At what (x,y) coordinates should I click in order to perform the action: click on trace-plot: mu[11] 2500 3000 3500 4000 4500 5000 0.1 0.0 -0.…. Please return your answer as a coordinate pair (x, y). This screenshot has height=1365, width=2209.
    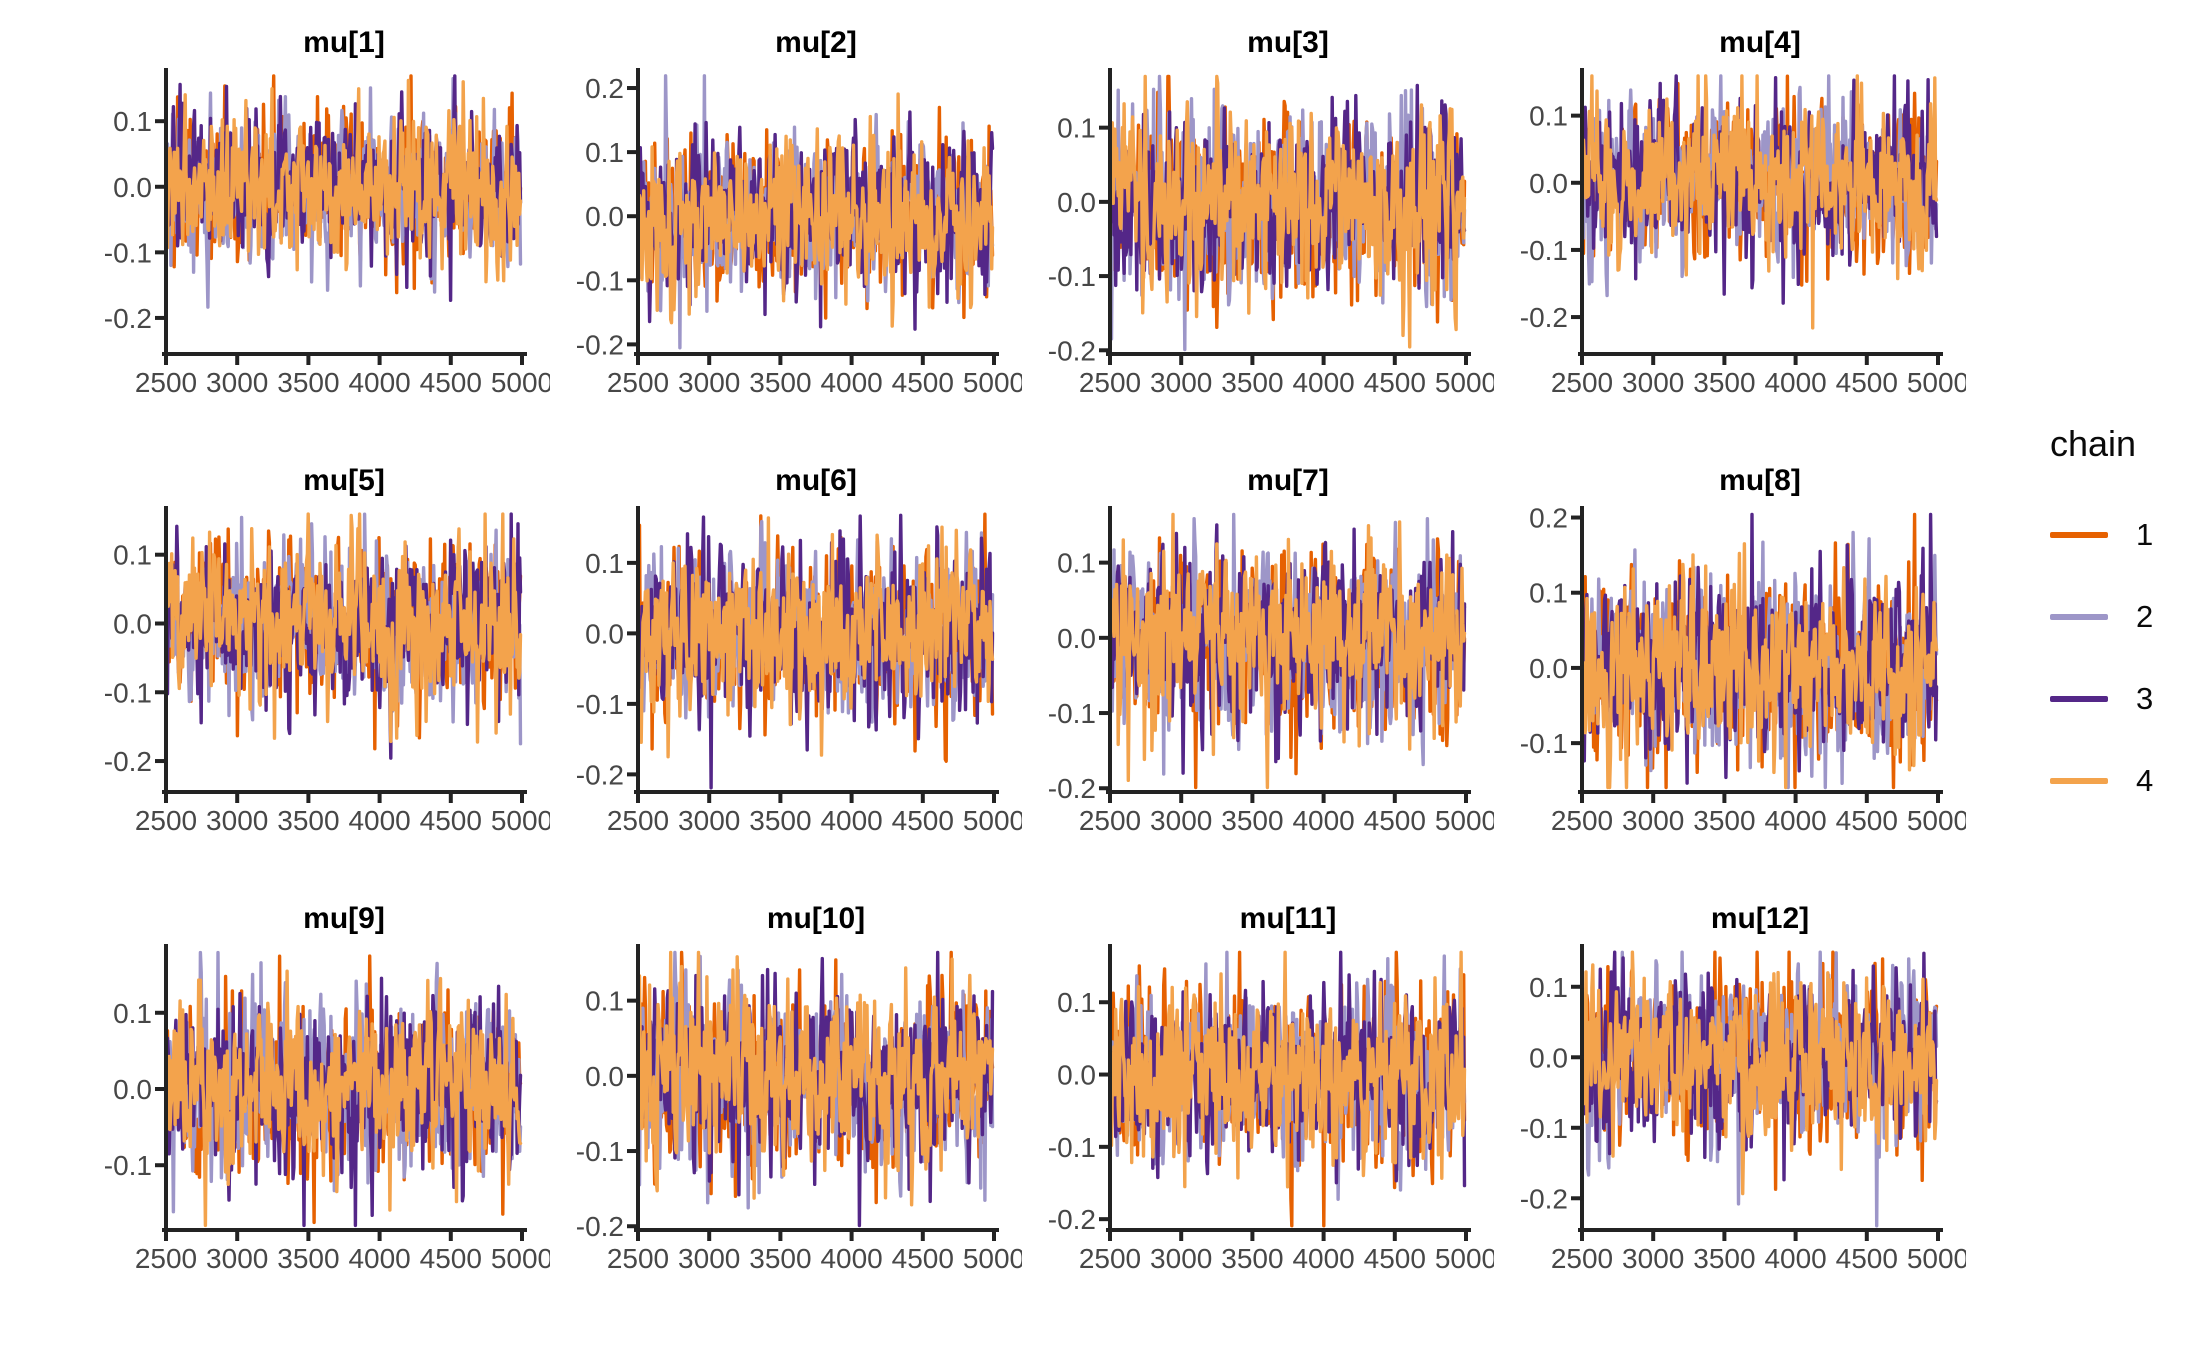
    Looking at the image, I should click on (1271, 1088).